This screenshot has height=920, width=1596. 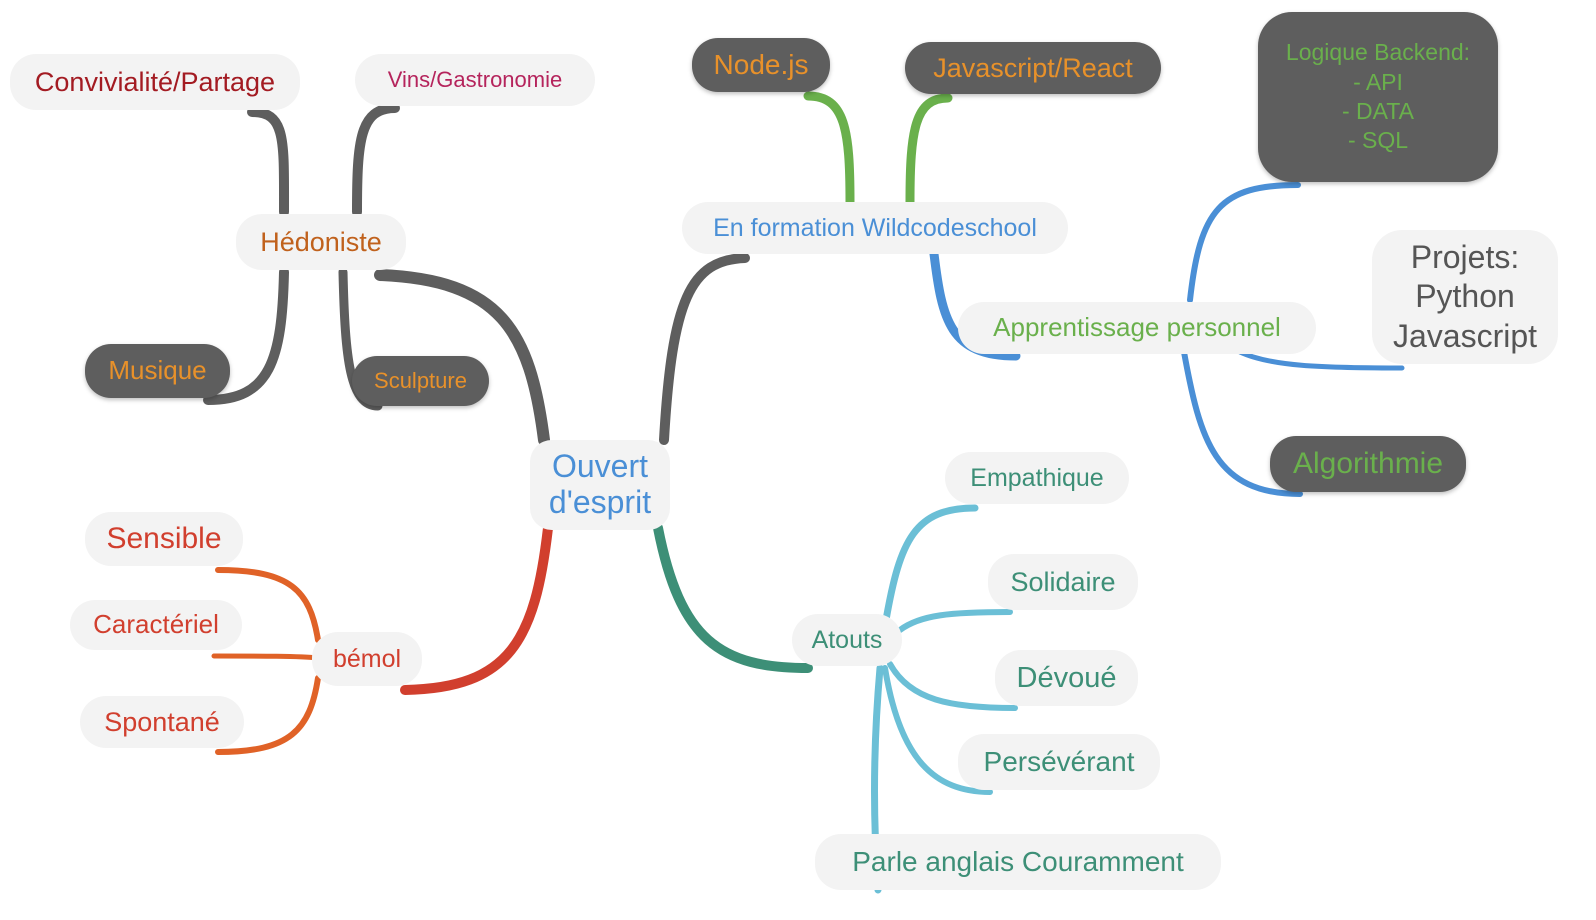 I want to click on node-sensible: Sensible, so click(x=164, y=539).